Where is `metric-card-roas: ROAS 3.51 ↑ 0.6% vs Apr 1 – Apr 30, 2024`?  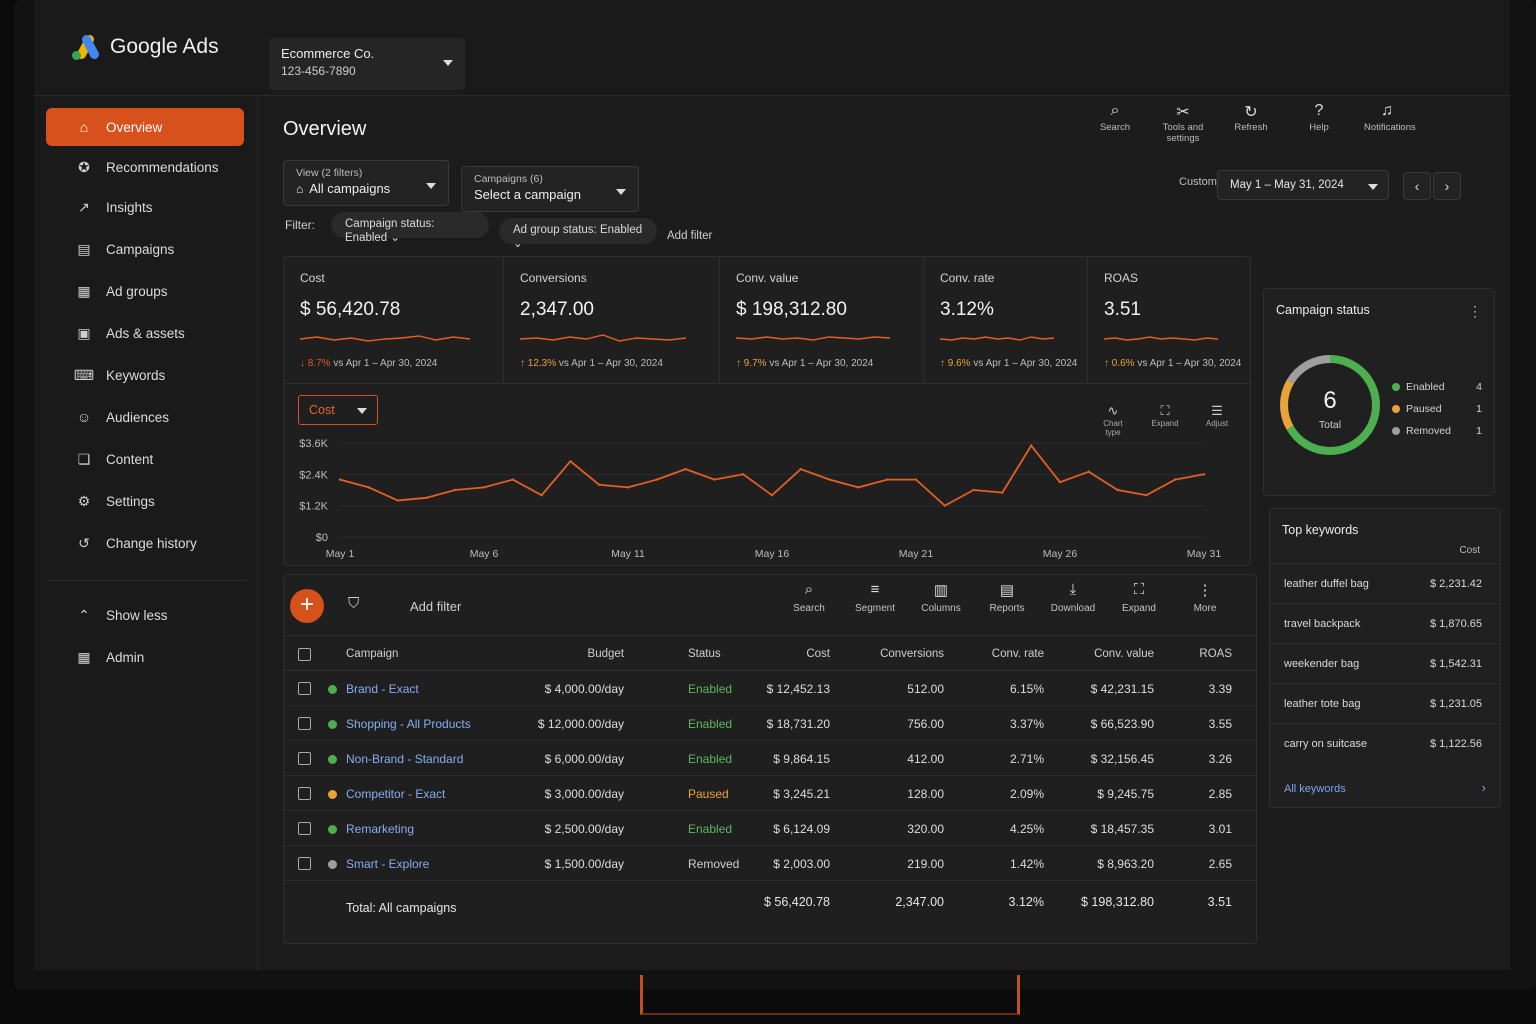
metric-card-roas: ROAS 3.51 ↑ 0.6% vs Apr 1 – Apr 30, 2024 is located at coordinates (1170, 320).